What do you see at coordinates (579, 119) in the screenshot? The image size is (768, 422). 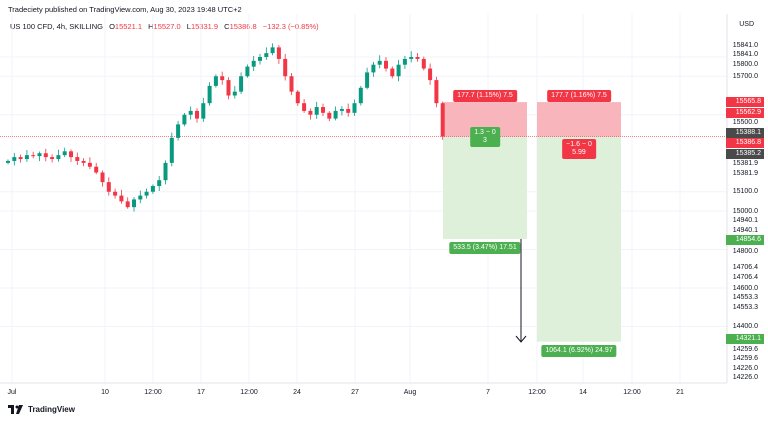 I see `stop-loss-zone` at bounding box center [579, 119].